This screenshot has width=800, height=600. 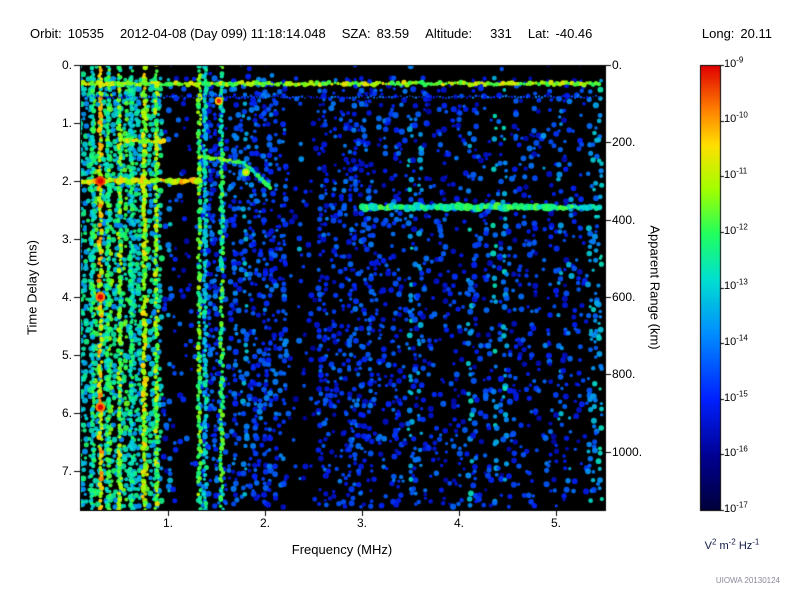 What do you see at coordinates (66, 65) in the screenshot?
I see `y-tick-label: 0.` at bounding box center [66, 65].